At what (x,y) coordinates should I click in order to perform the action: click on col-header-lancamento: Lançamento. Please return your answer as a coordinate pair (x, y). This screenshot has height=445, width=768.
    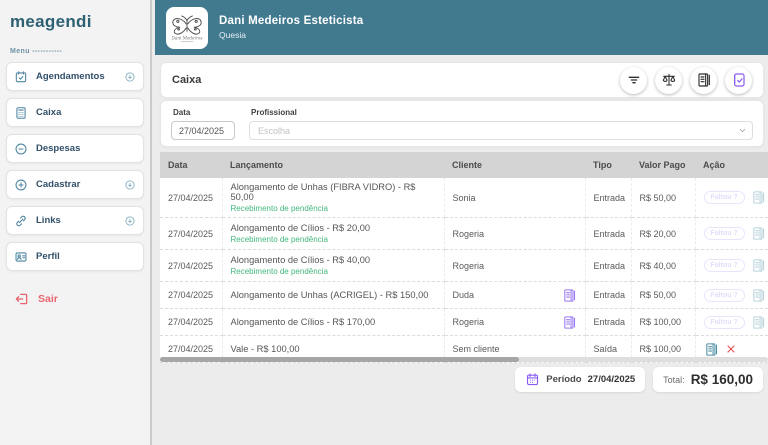
    Looking at the image, I should click on (333, 165).